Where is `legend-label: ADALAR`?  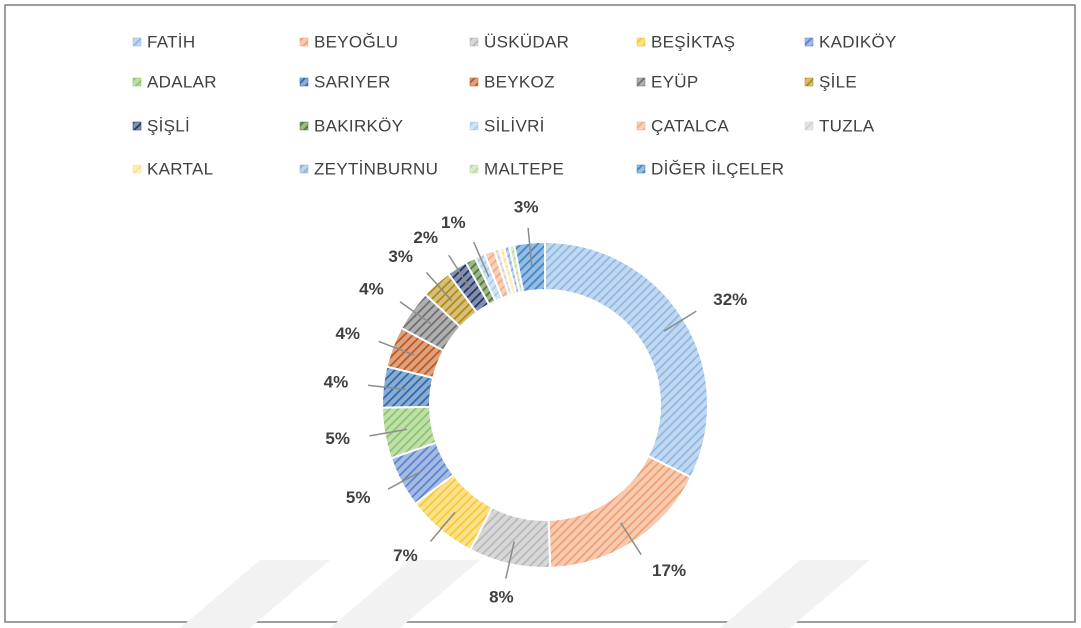
legend-label: ADALAR is located at coordinates (182, 81).